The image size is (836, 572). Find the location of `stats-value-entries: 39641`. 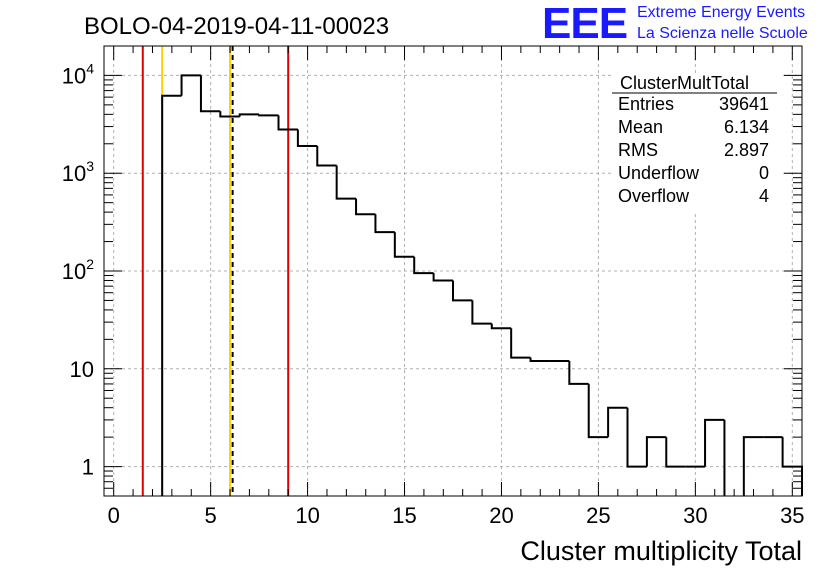

stats-value-entries: 39641 is located at coordinates (744, 104).